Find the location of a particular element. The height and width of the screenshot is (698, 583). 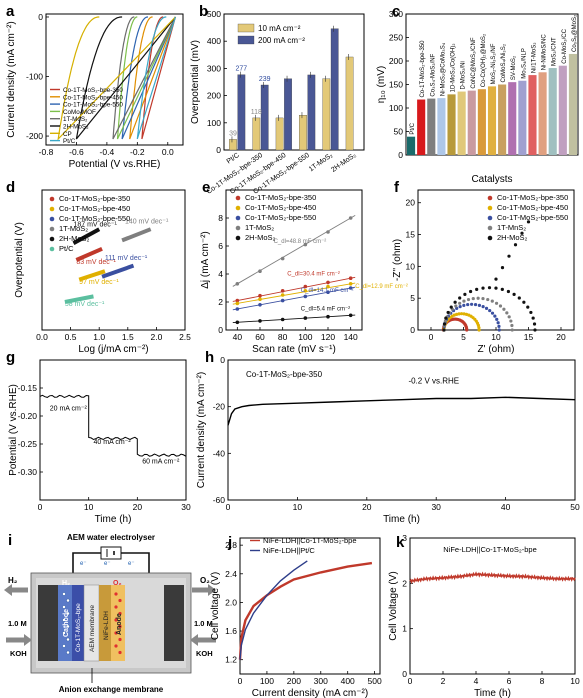

koh-label-left-1: 1.0 M is located at coordinates (17, 623).